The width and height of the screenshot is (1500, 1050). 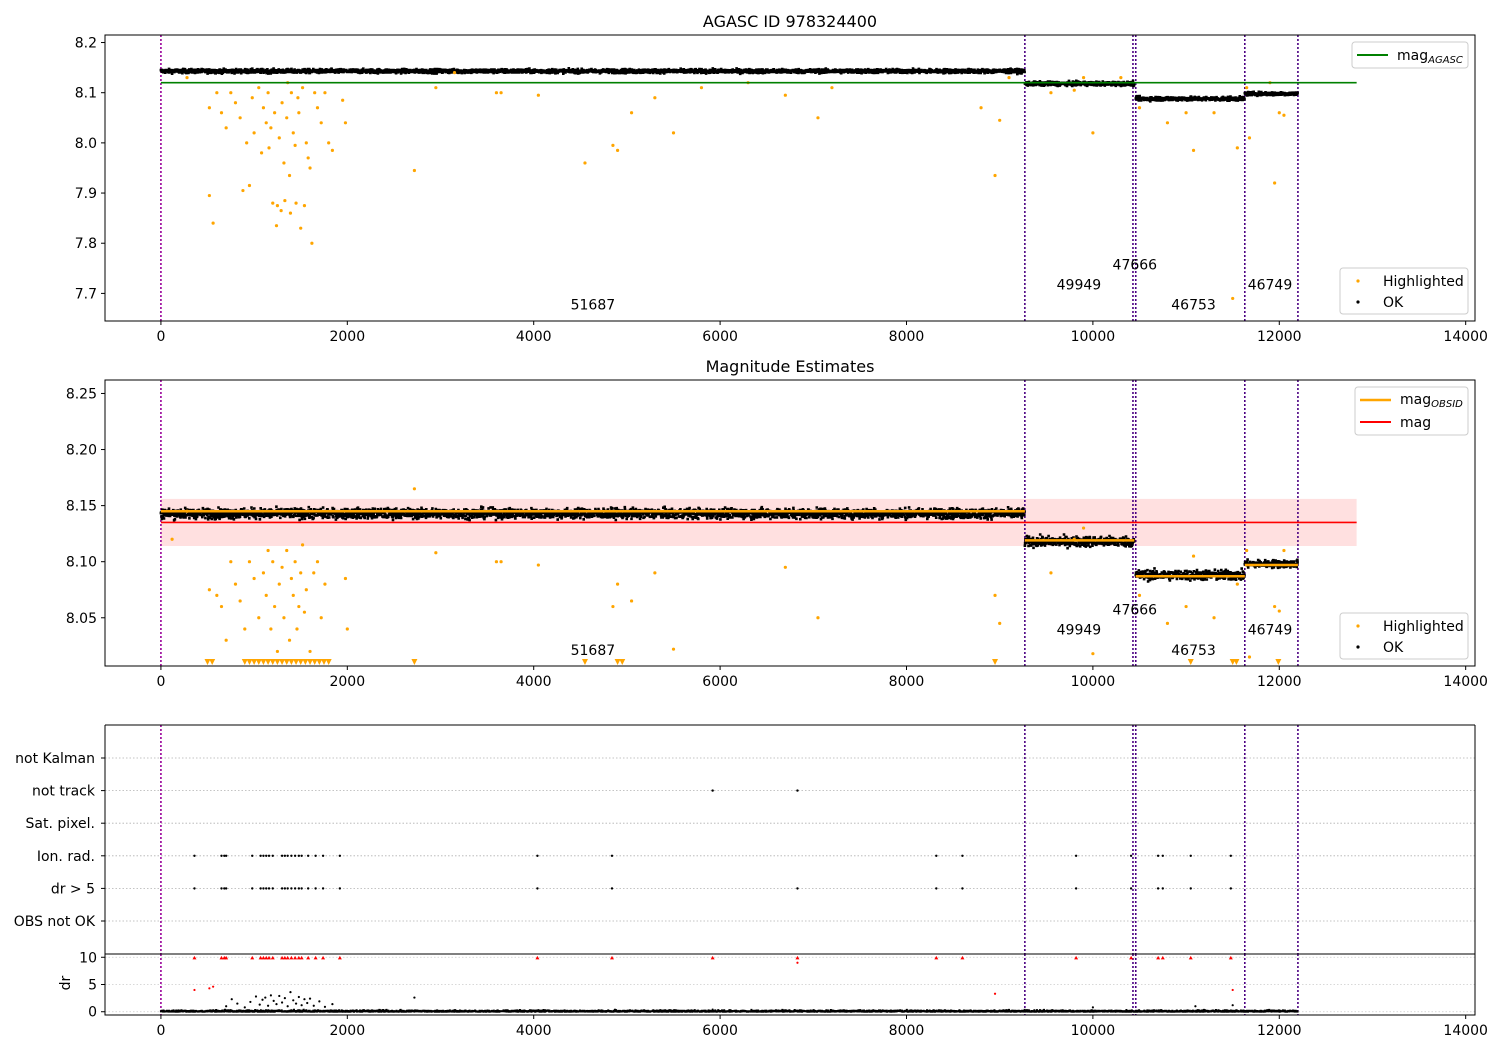 I want to click on ok-legend-label: OK, so click(x=1393, y=303).